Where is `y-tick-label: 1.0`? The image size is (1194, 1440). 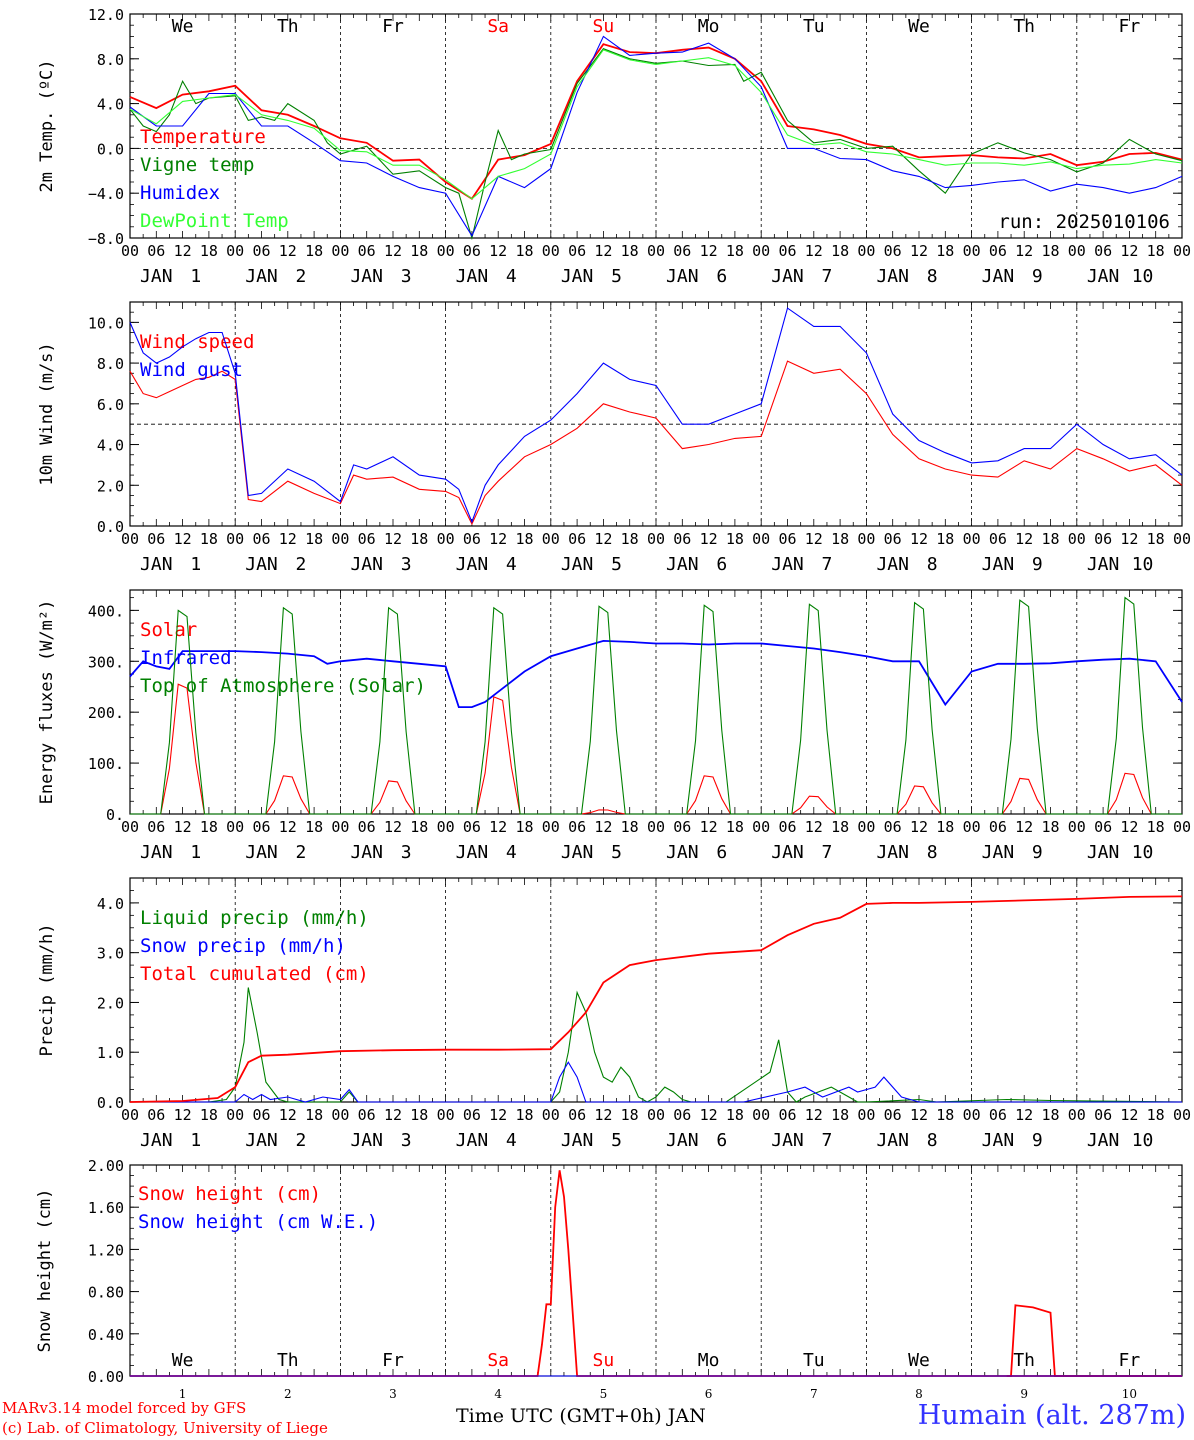 y-tick-label: 1.0 is located at coordinates (110, 1053).